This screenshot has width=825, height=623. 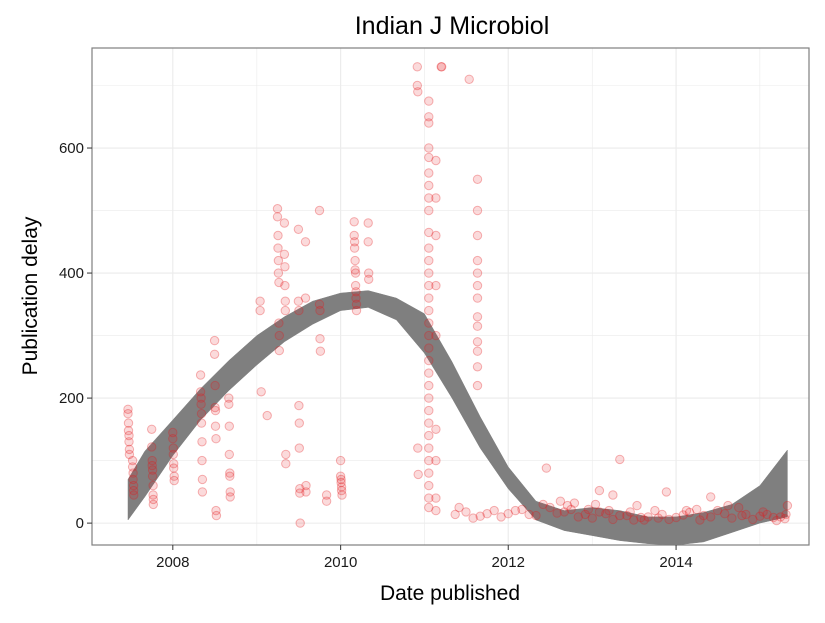 What do you see at coordinates (424, 558) in the screenshot?
I see `x-axis-ticks: 2008 2010 2012 2014` at bounding box center [424, 558].